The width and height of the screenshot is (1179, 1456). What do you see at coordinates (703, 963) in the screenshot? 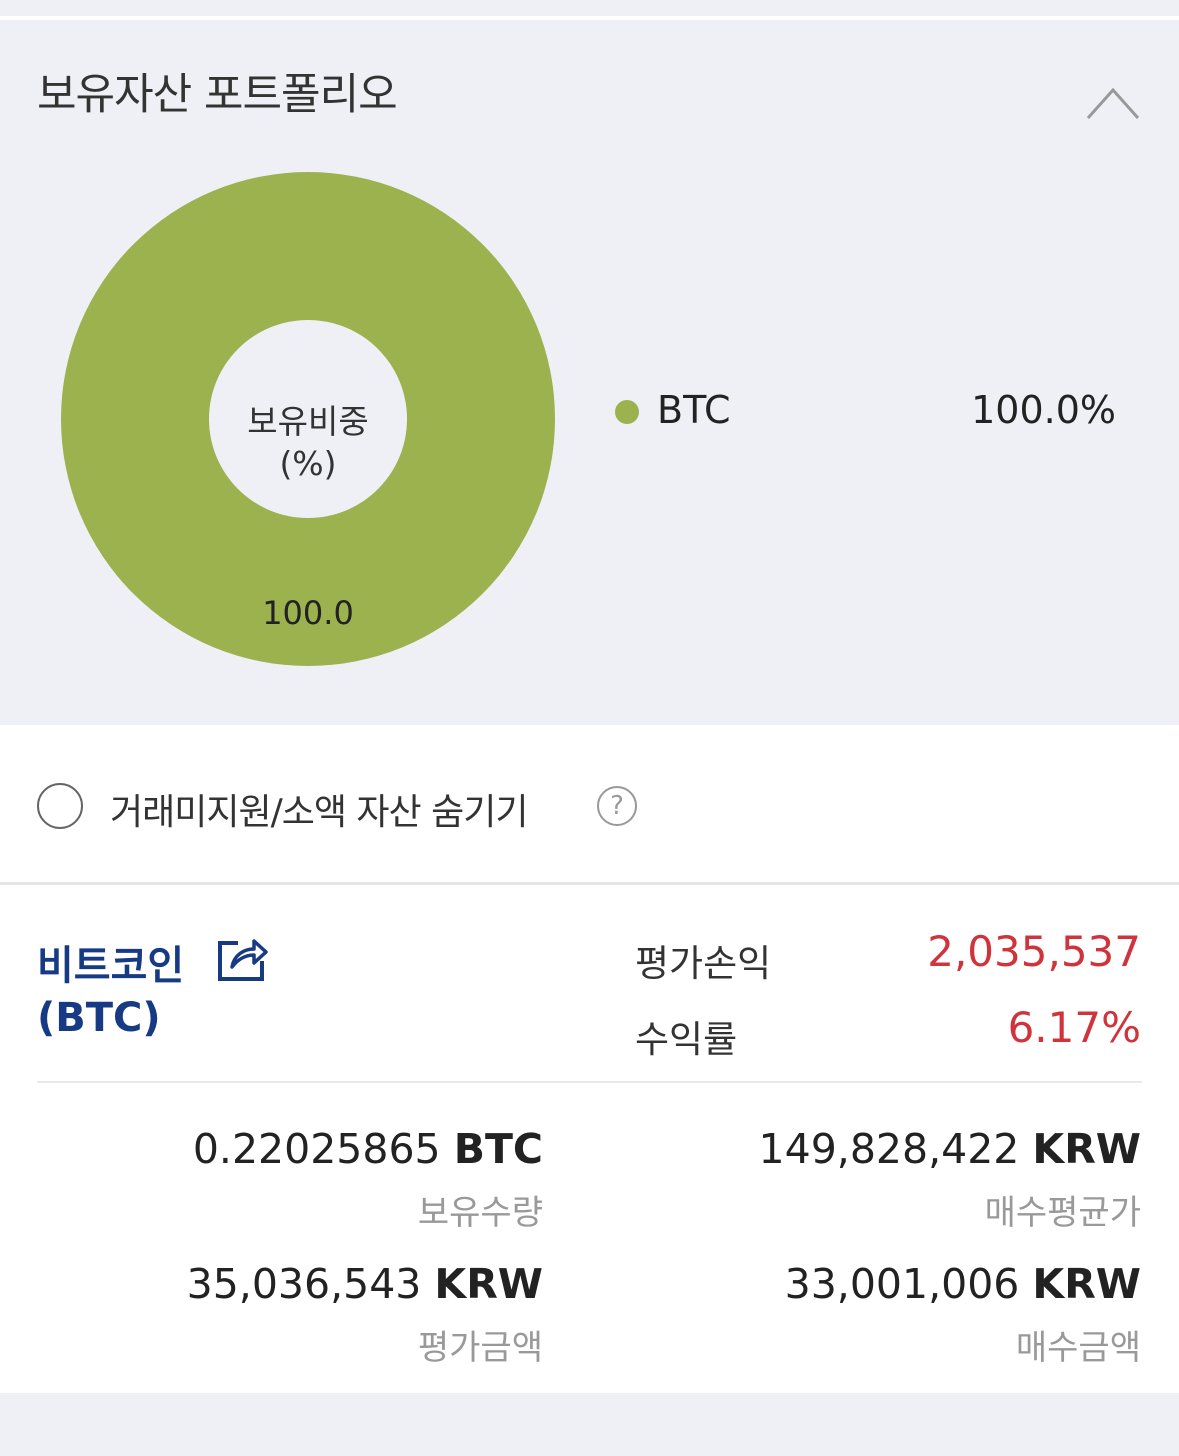
I see `profit-label: 평가손익` at bounding box center [703, 963].